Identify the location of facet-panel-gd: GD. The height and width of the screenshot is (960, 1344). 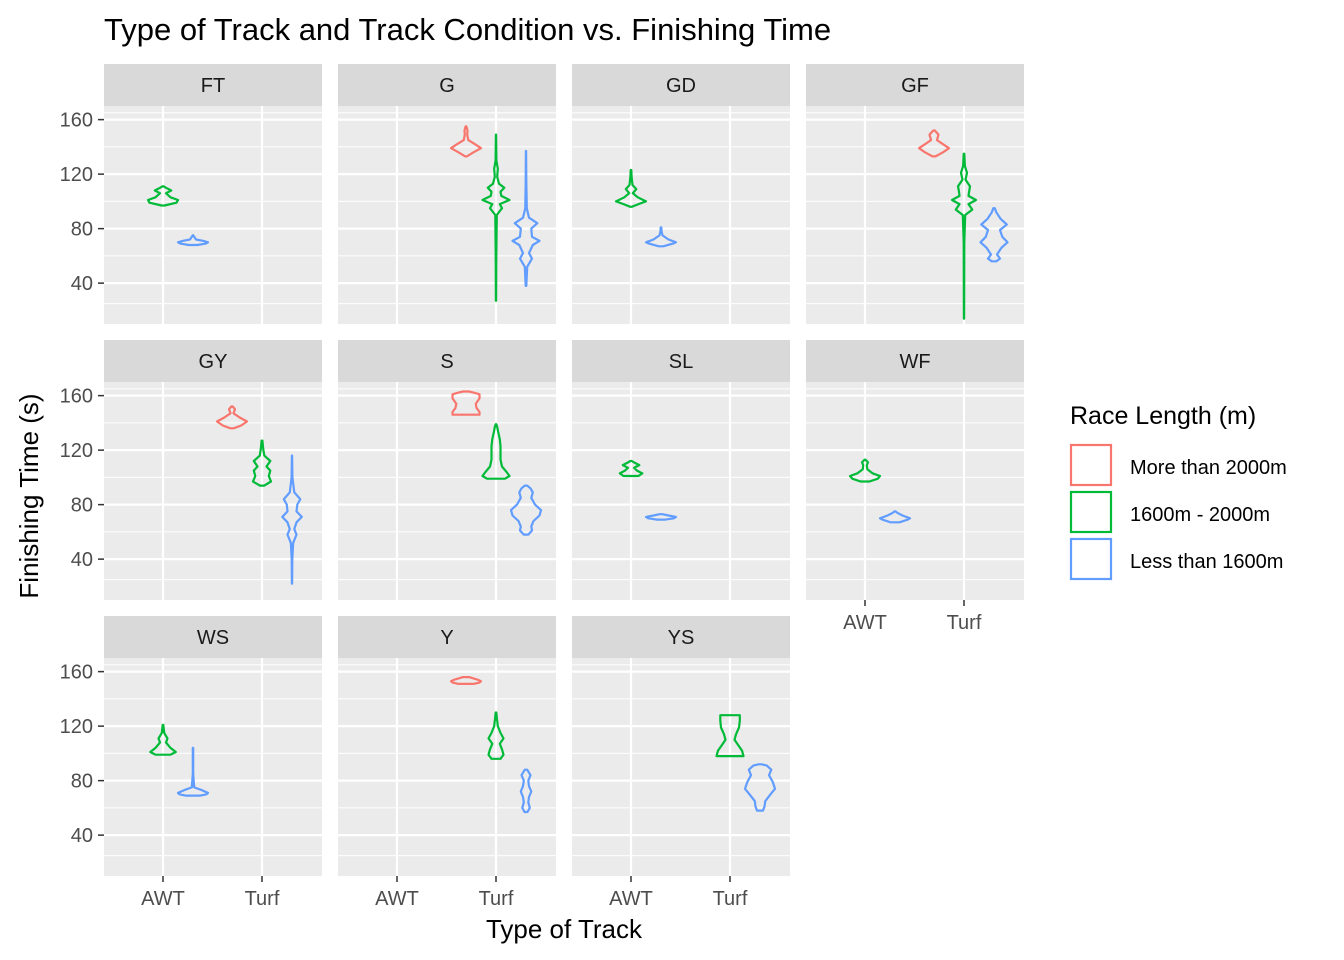
(681, 194).